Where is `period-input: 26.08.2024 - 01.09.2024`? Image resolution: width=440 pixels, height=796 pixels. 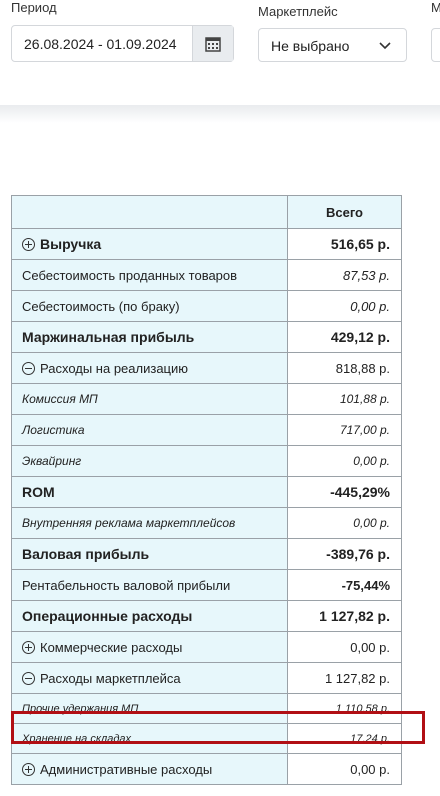
period-input: 26.08.2024 - 01.09.2024 is located at coordinates (122, 43).